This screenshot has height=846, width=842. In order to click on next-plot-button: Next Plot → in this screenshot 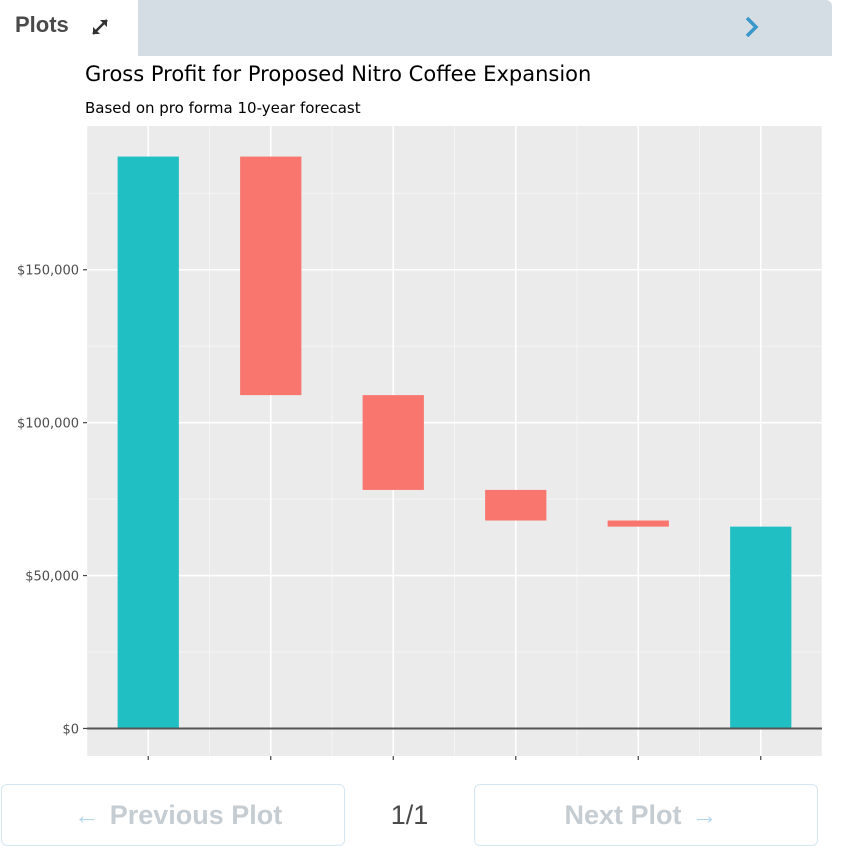, I will do `click(646, 815)`.